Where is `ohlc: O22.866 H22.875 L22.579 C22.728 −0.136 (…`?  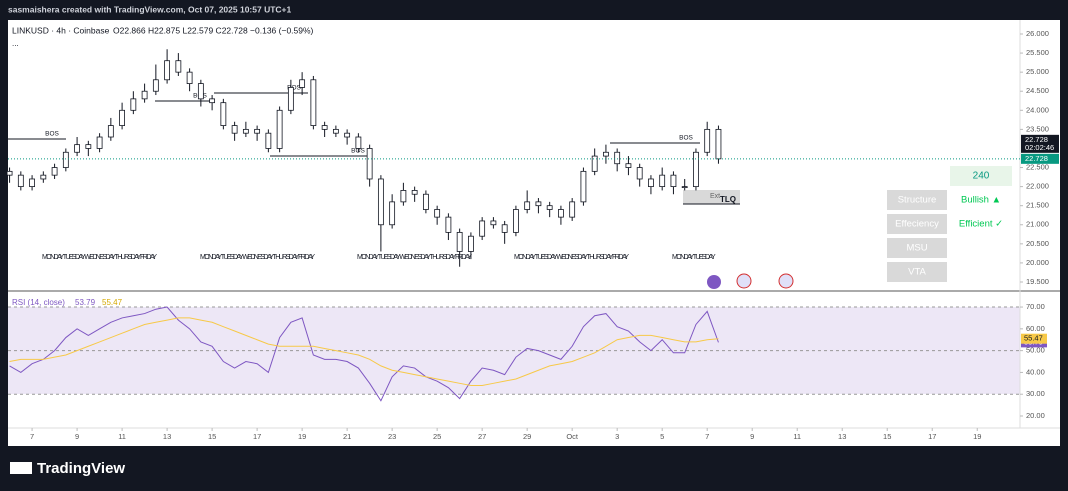
ohlc: O22.866 H22.875 L22.579 C22.728 −0.136 (… is located at coordinates (213, 30).